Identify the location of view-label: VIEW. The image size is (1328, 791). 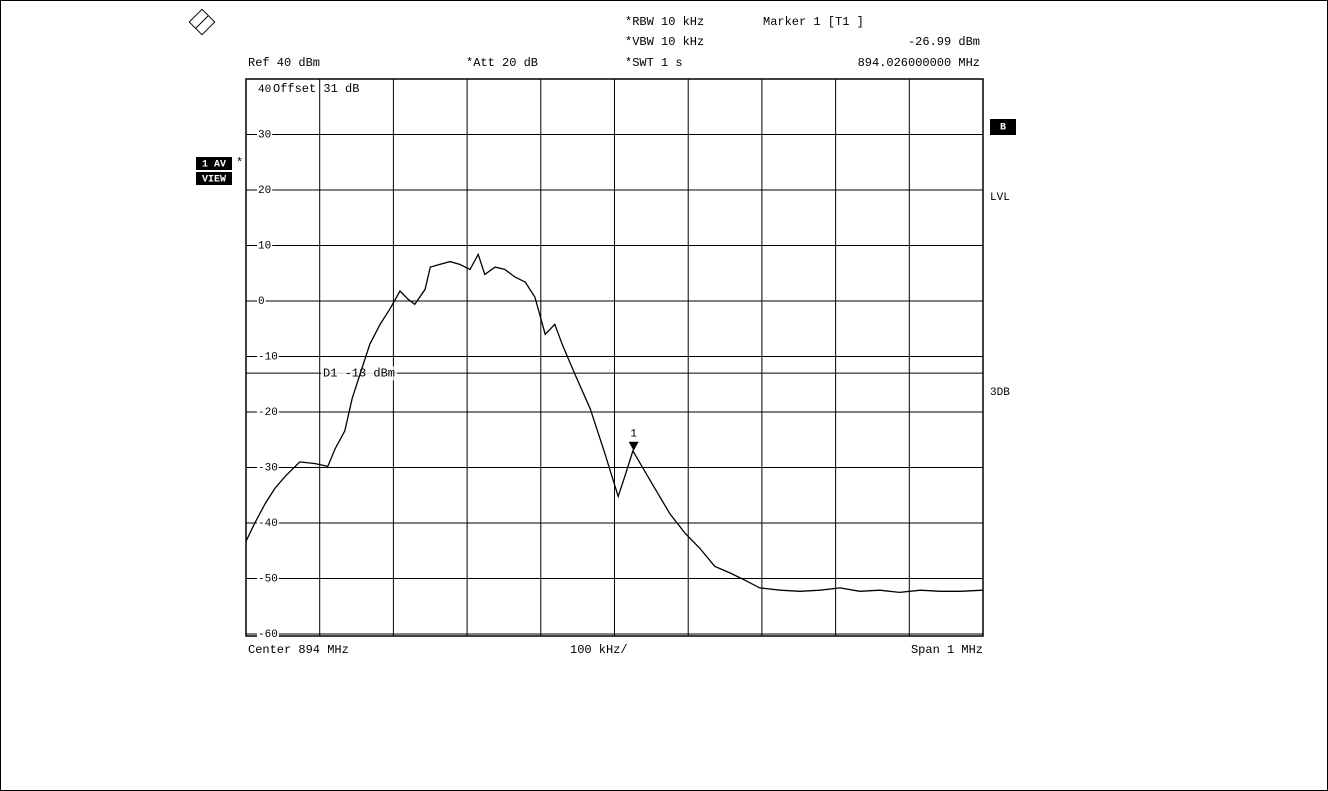
(214, 180).